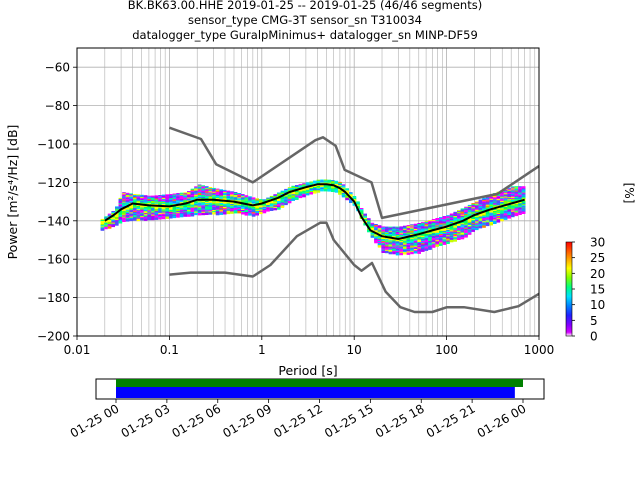  What do you see at coordinates (349, 420) in the screenshot?
I see `timeline-tick-label: 01-25 15` at bounding box center [349, 420].